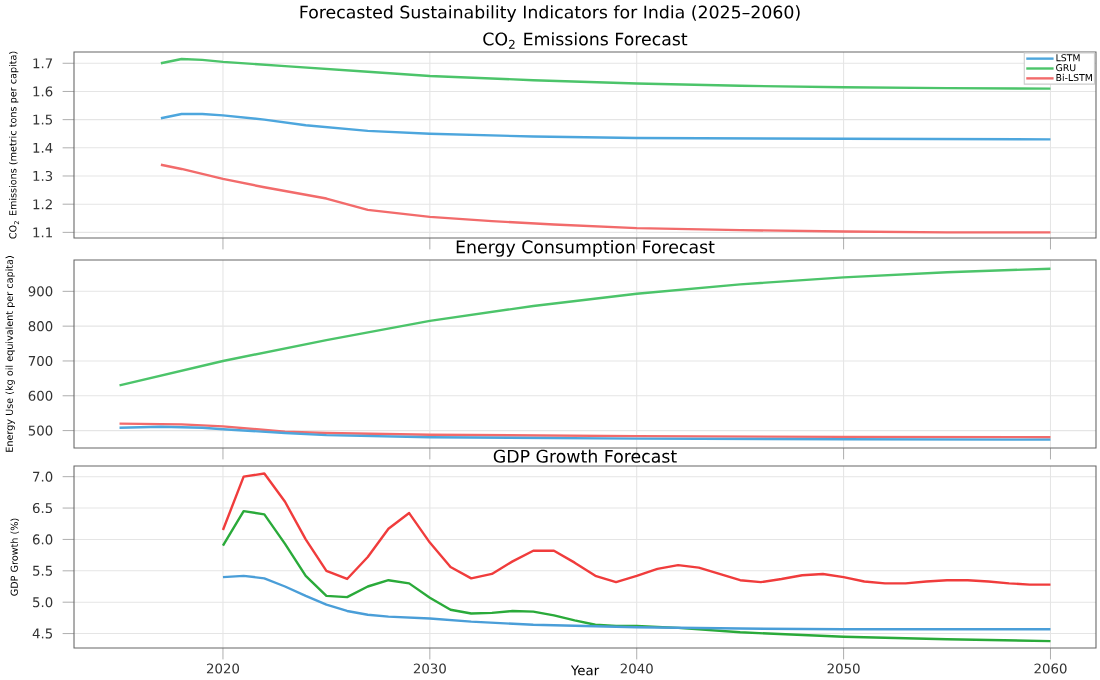 Image resolution: width=1100 pixels, height=680 pixels. Describe the element at coordinates (585, 40) in the screenshot. I see `chart-subtitle: CO$_{2}$ Emissions Forecast` at that location.